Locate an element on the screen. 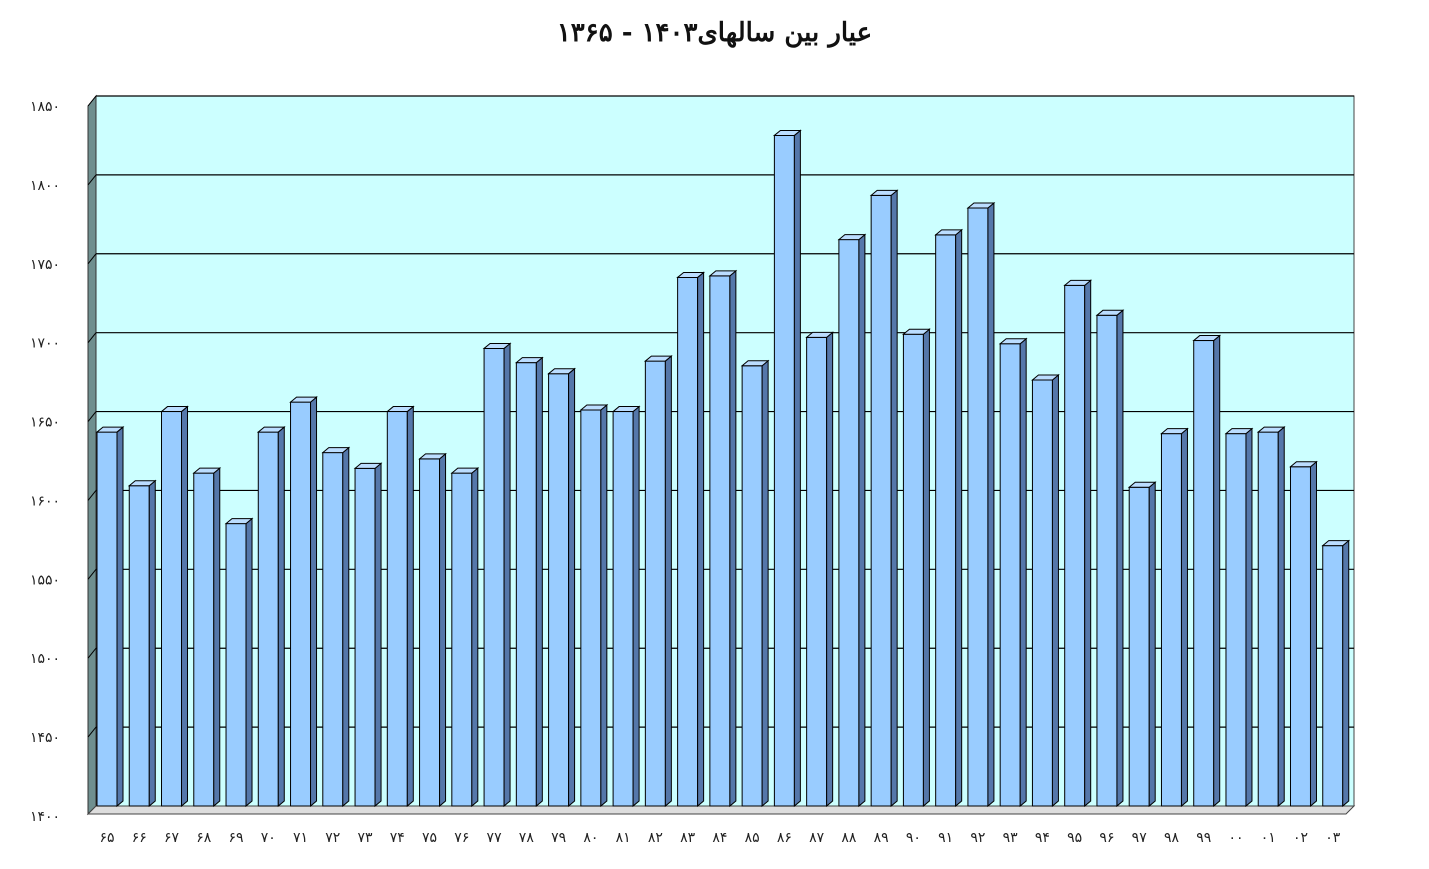  y-tick-label: ۱۴۵۰ is located at coordinates (45, 738).